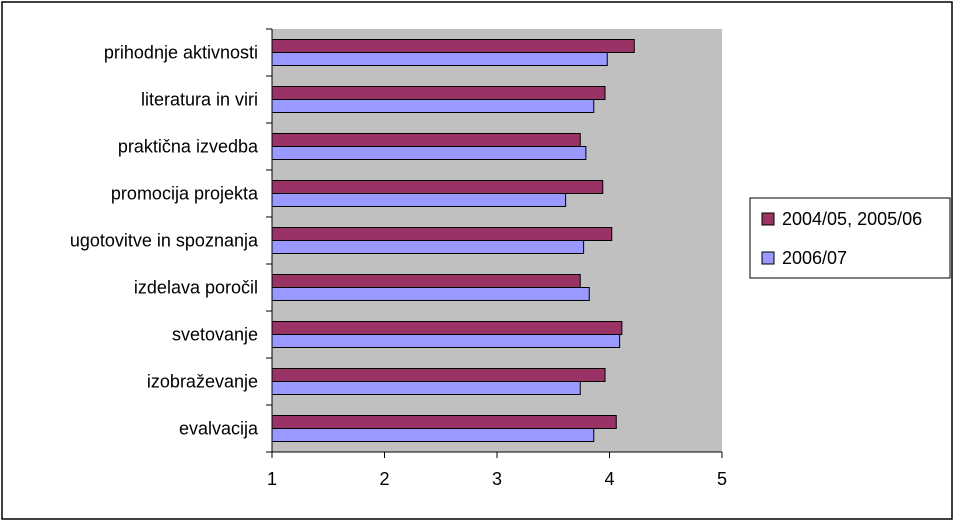 This screenshot has height=526, width=954. What do you see at coordinates (202, 382) in the screenshot?
I see `category-label: izobraževanje` at bounding box center [202, 382].